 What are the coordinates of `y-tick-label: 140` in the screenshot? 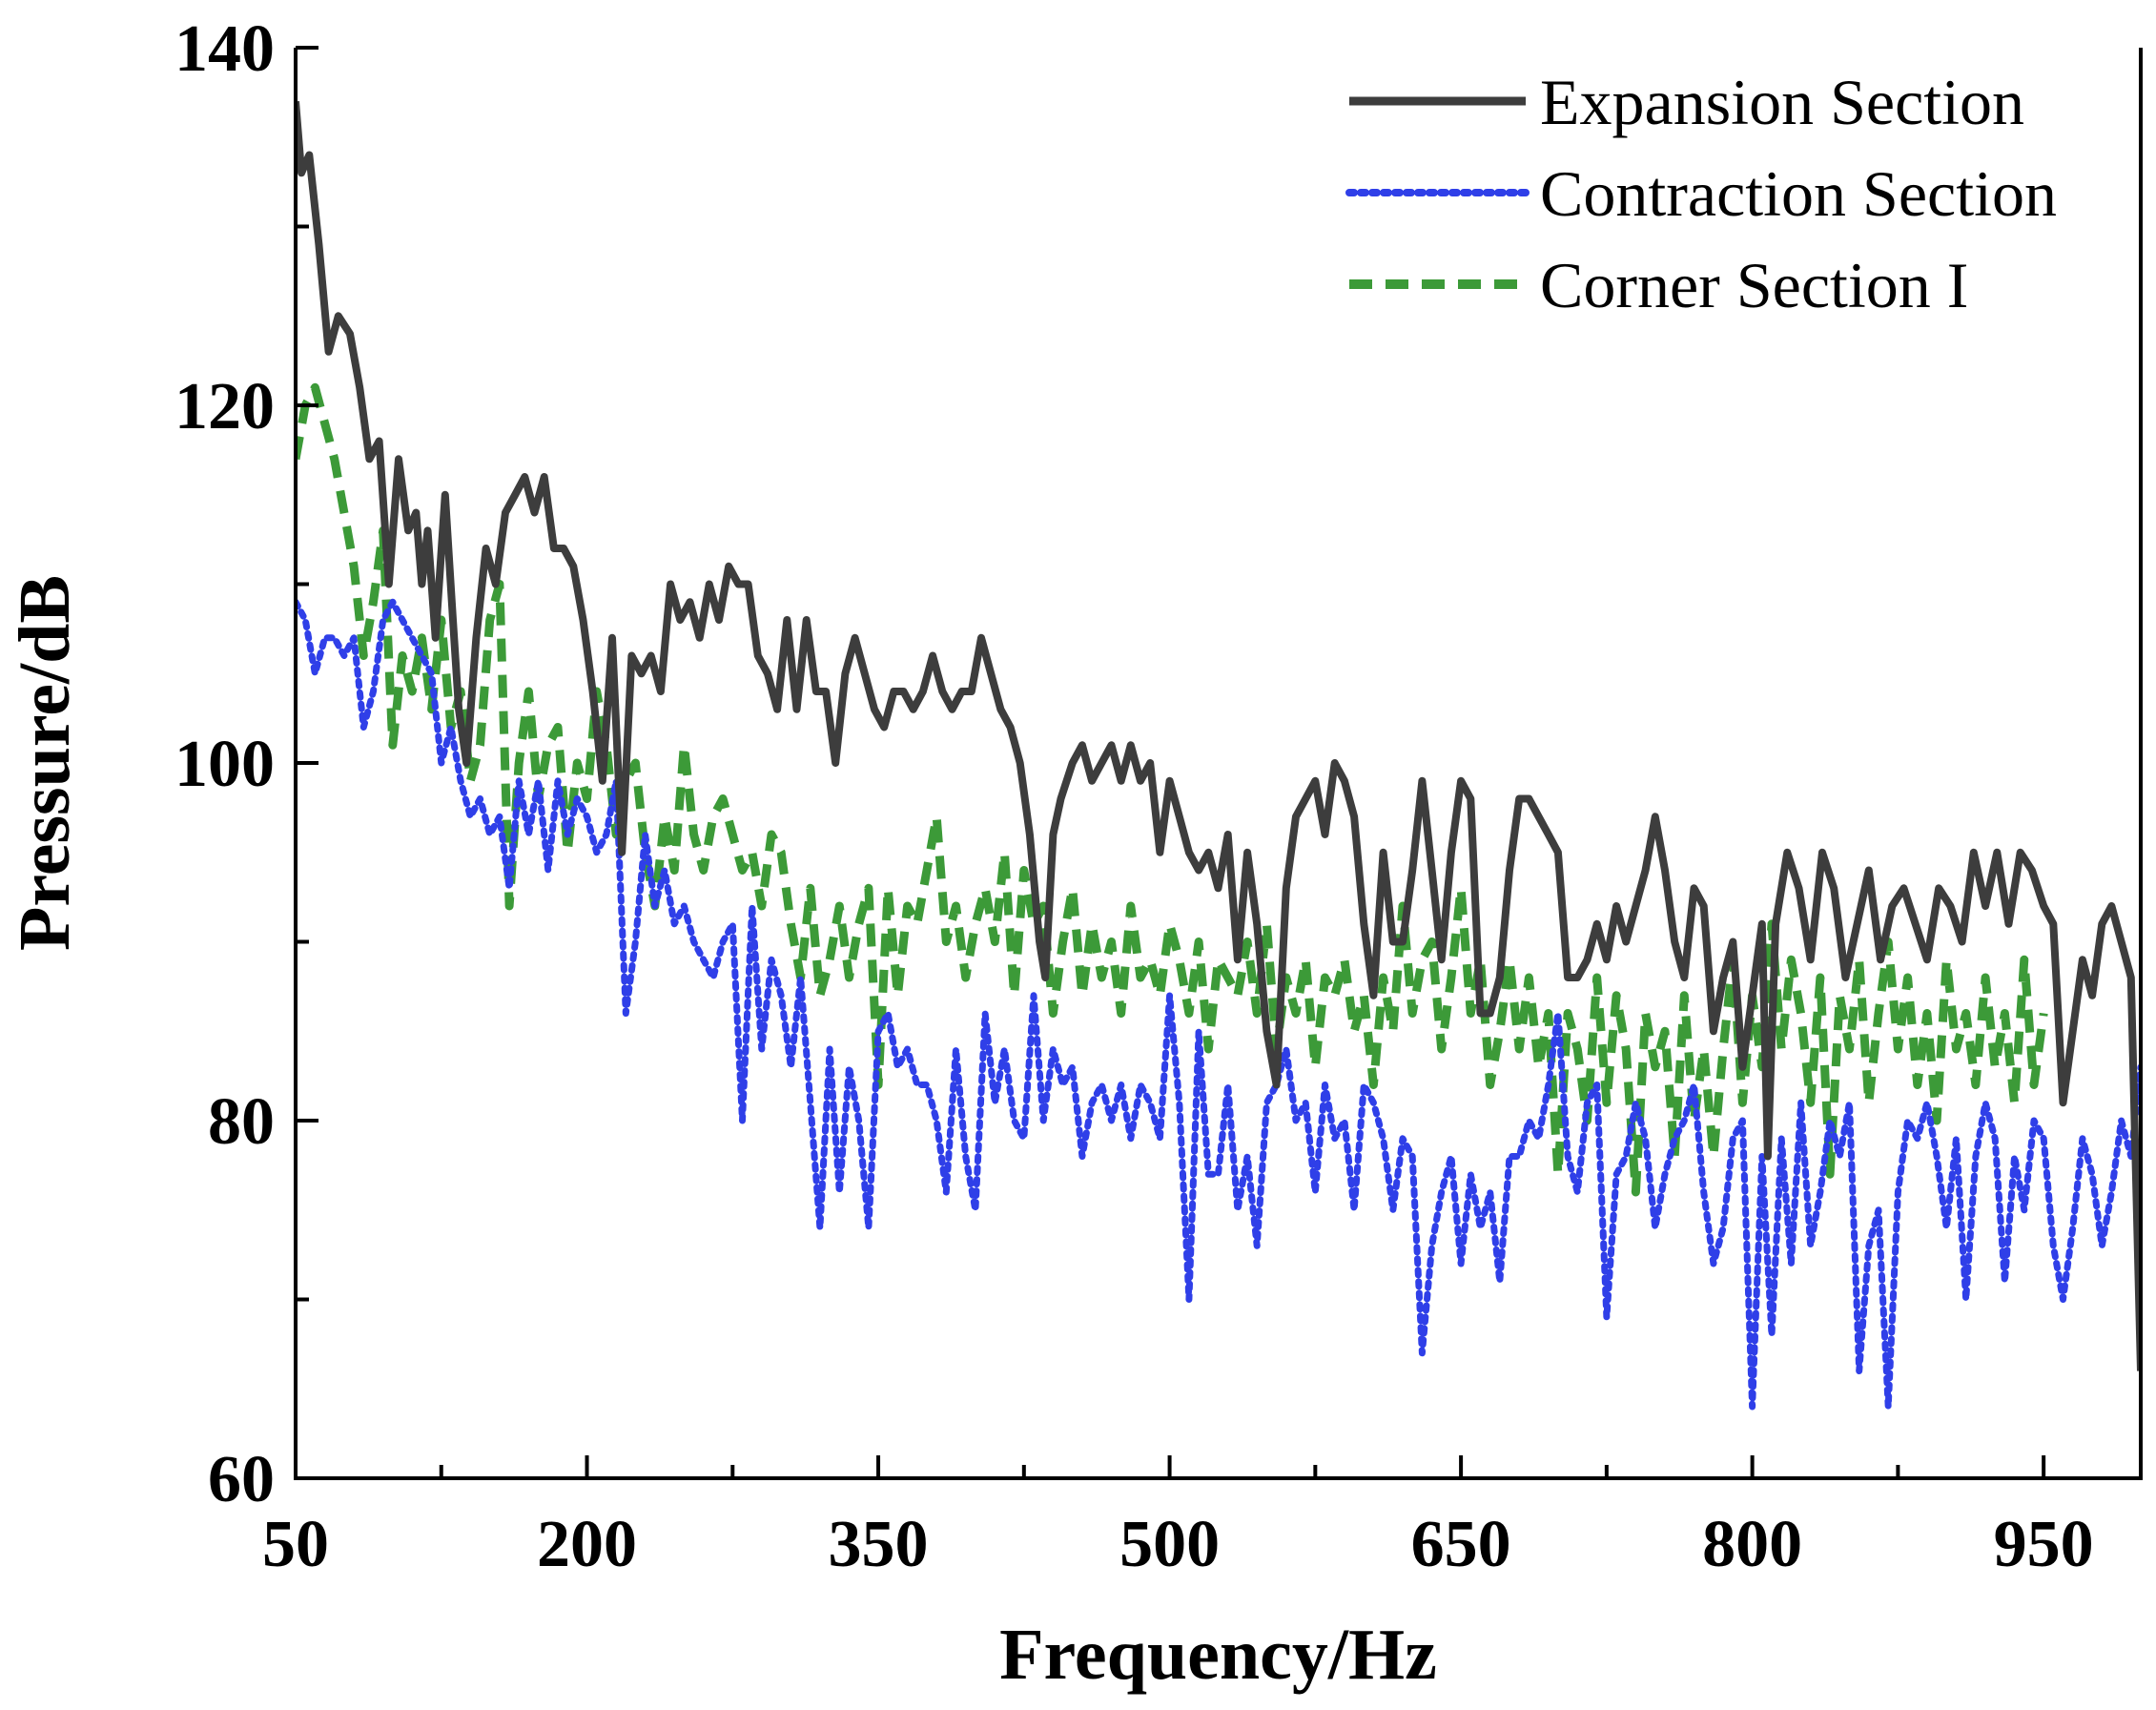 It's located at (225, 49).